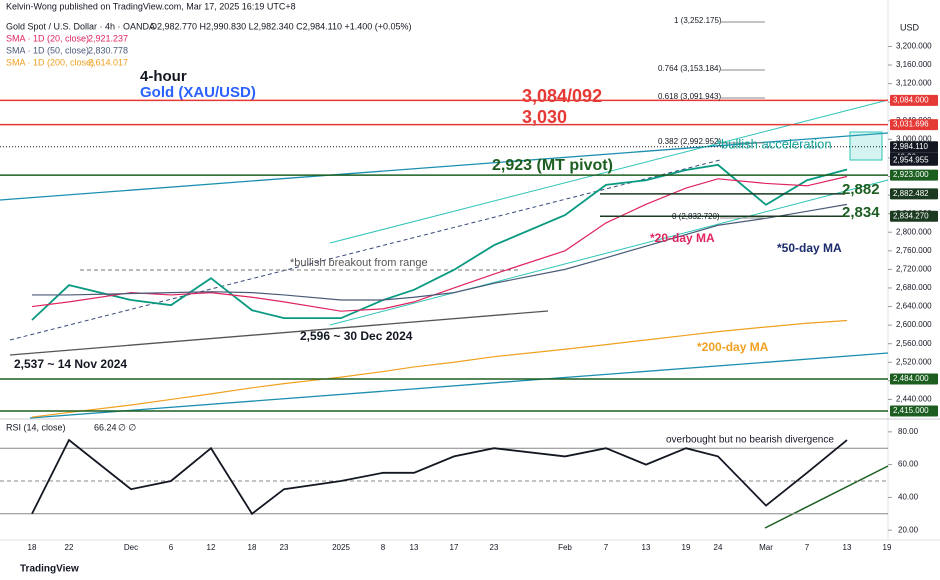 The width and height of the screenshot is (940, 580). Describe the element at coordinates (911, 215) in the screenshot. I see `price-tag-label: 2,834.270` at that location.